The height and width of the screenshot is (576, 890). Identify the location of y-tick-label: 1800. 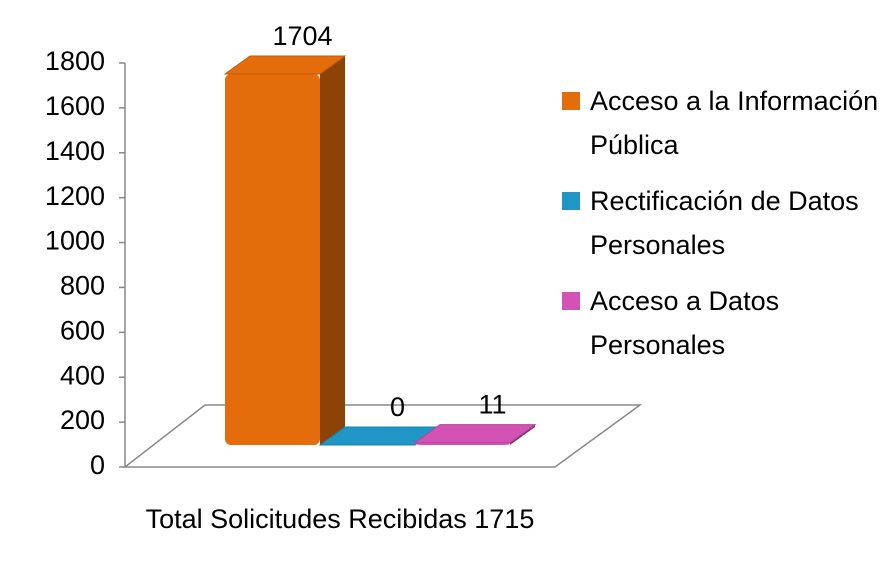
(75, 61).